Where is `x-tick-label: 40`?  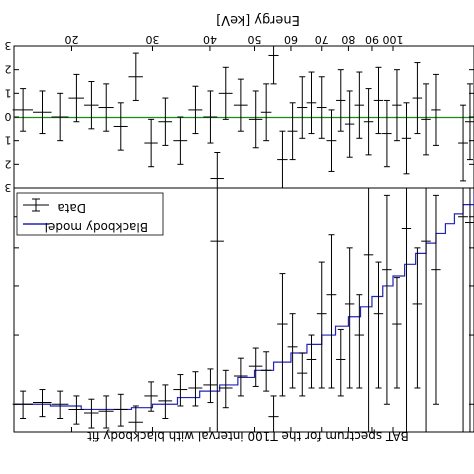 x-tick-label: 40 is located at coordinates (210, 39).